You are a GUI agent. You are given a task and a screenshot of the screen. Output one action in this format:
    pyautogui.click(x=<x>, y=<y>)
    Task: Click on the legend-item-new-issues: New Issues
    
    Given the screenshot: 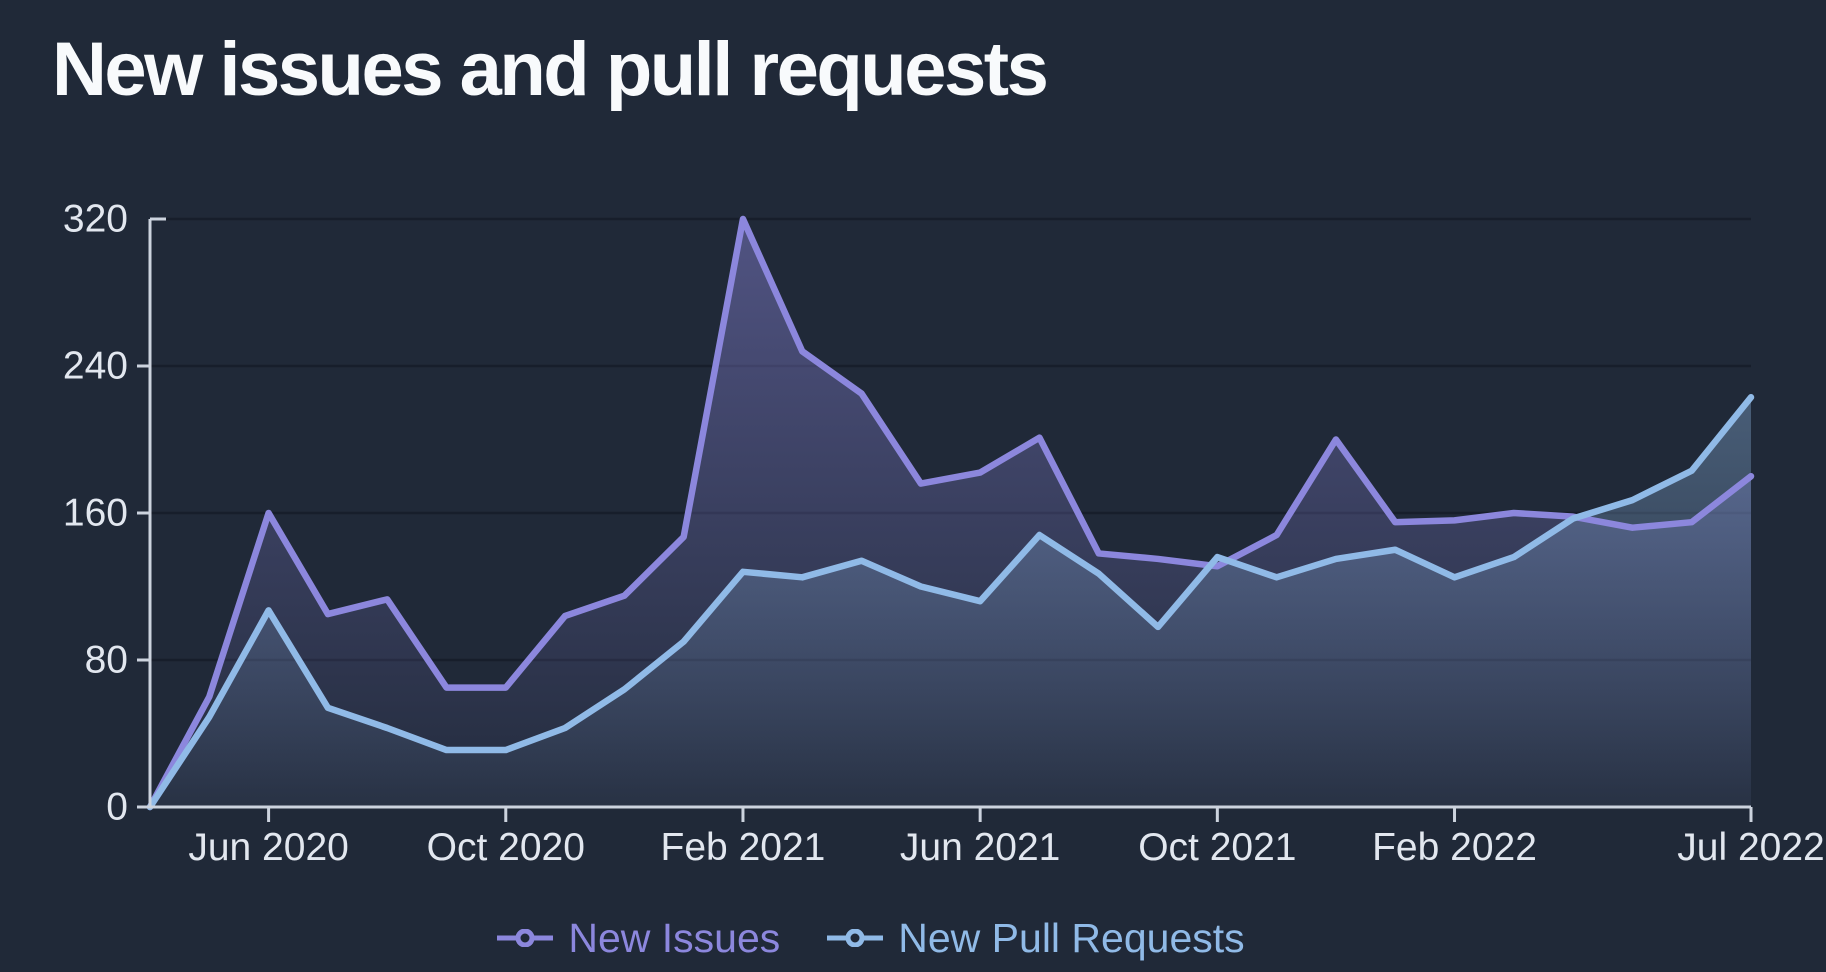 What is the action you would take?
    pyautogui.click(x=638, y=938)
    